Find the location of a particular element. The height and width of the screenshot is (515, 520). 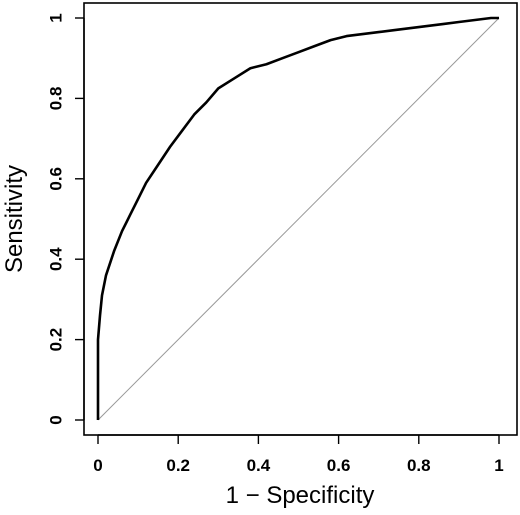

y-tick-label: 0.6 is located at coordinates (56, 179).